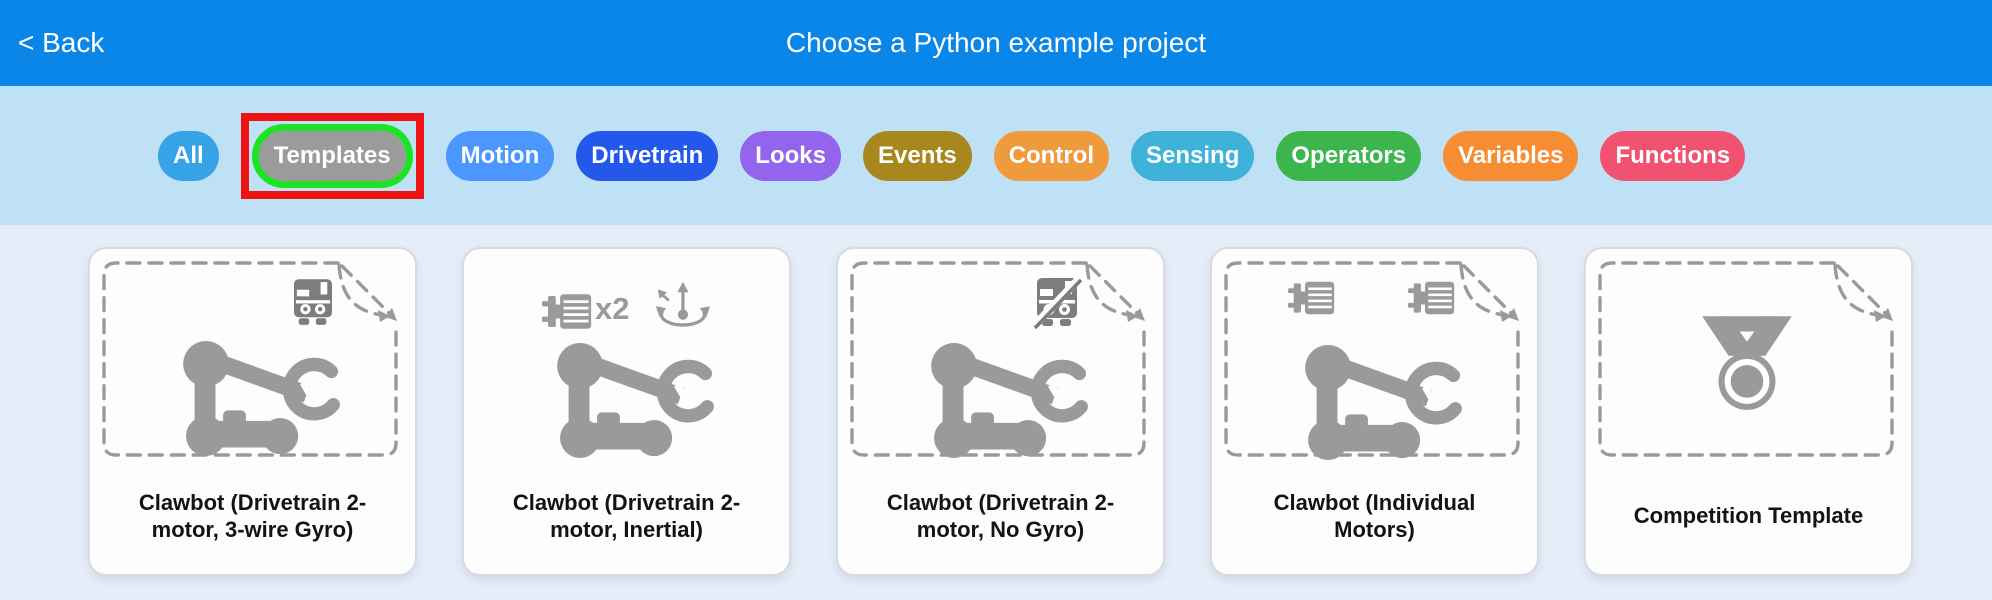 The height and width of the screenshot is (600, 1992). Describe the element at coordinates (61, 43) in the screenshot. I see `back-button: < Back` at that location.